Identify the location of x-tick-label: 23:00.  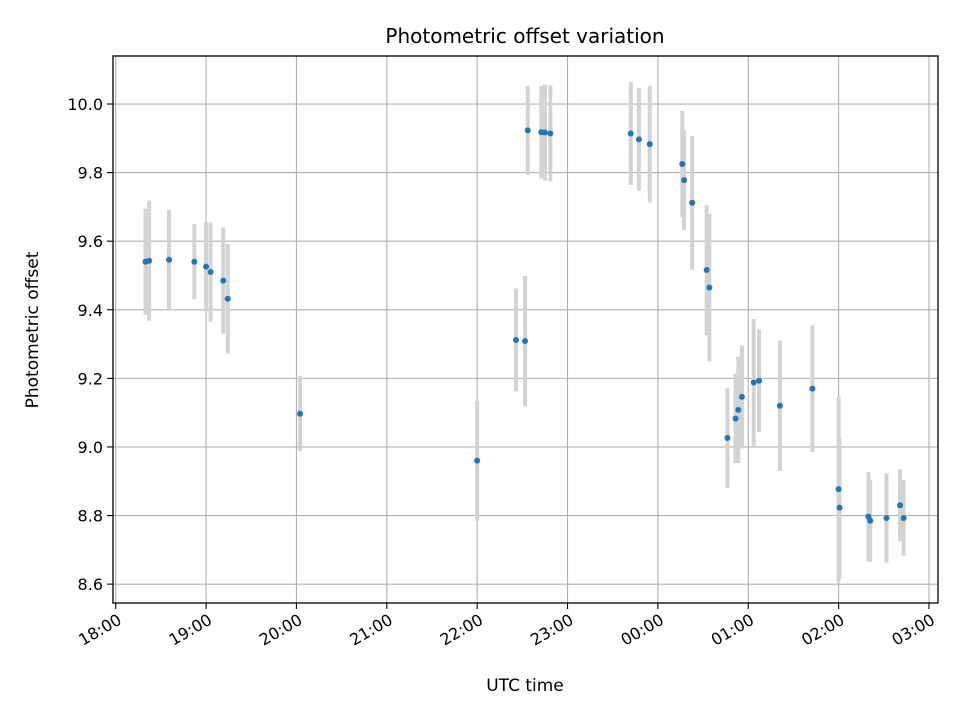
(551, 630).